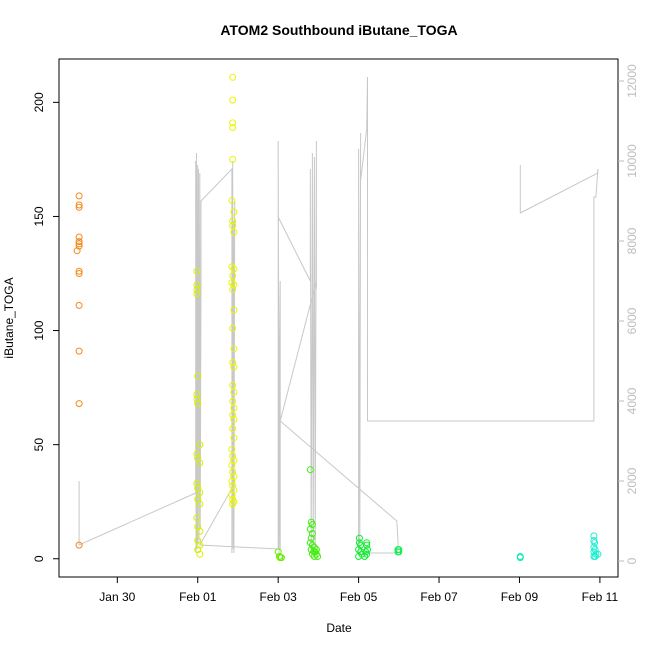 The width and height of the screenshot is (650, 650). What do you see at coordinates (632, 480) in the screenshot?
I see `y2-tick-label: 2000` at bounding box center [632, 480].